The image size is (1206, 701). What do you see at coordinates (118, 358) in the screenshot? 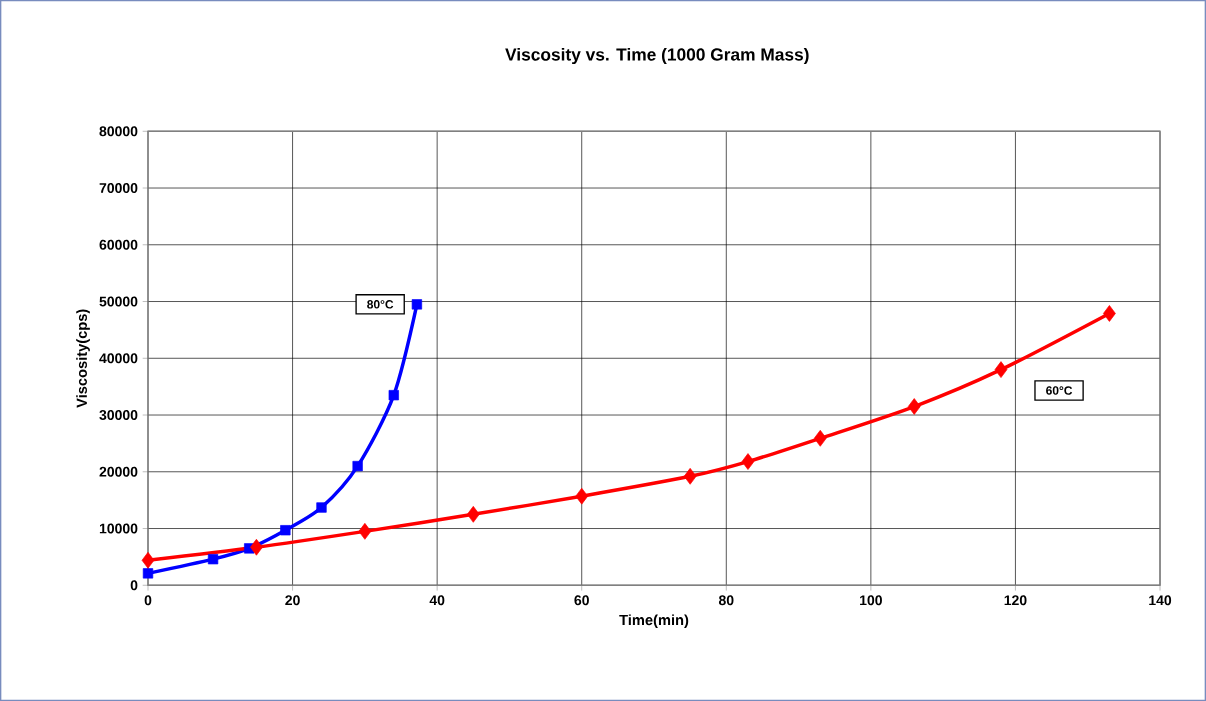
I see `y-tick-label: 40000` at bounding box center [118, 358].